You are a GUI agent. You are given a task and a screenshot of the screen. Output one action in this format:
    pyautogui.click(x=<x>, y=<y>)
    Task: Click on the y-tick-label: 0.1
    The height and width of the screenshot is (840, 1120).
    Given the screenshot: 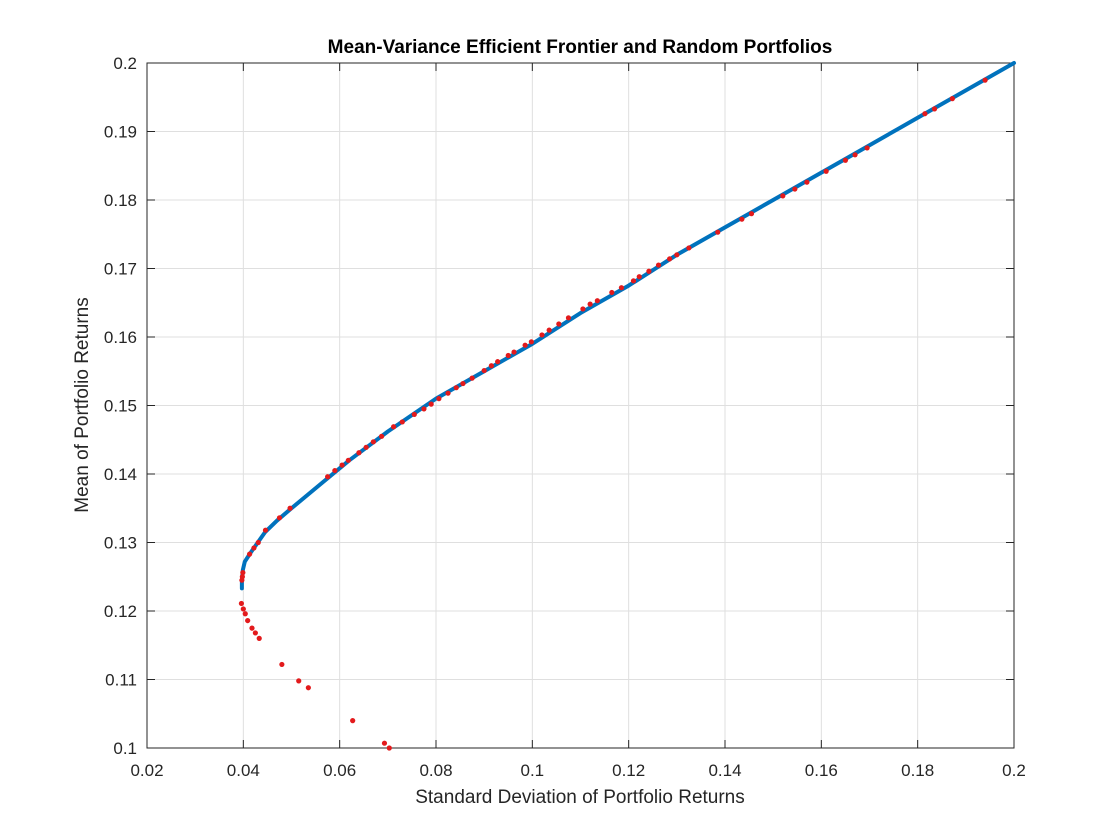 What is the action you would take?
    pyautogui.click(x=125, y=748)
    